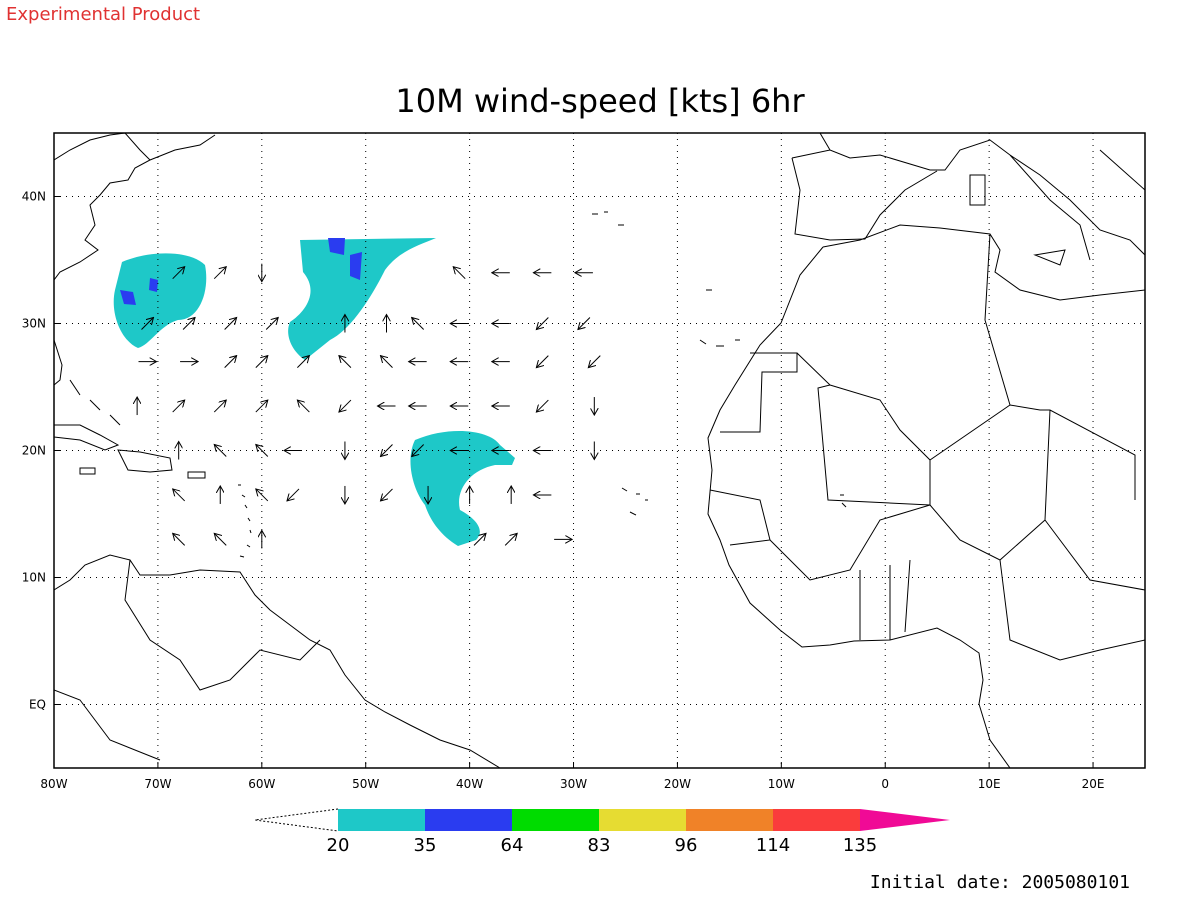 This screenshot has width=1200, height=900. What do you see at coordinates (34, 578) in the screenshot?
I see `y-tick-label: 10N` at bounding box center [34, 578].